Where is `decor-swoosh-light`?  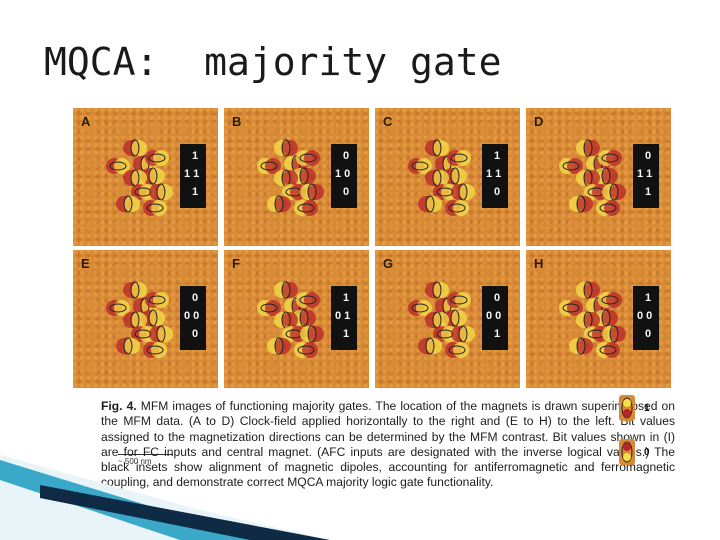
decor-swoosh-light is located at coordinates (165, 497).